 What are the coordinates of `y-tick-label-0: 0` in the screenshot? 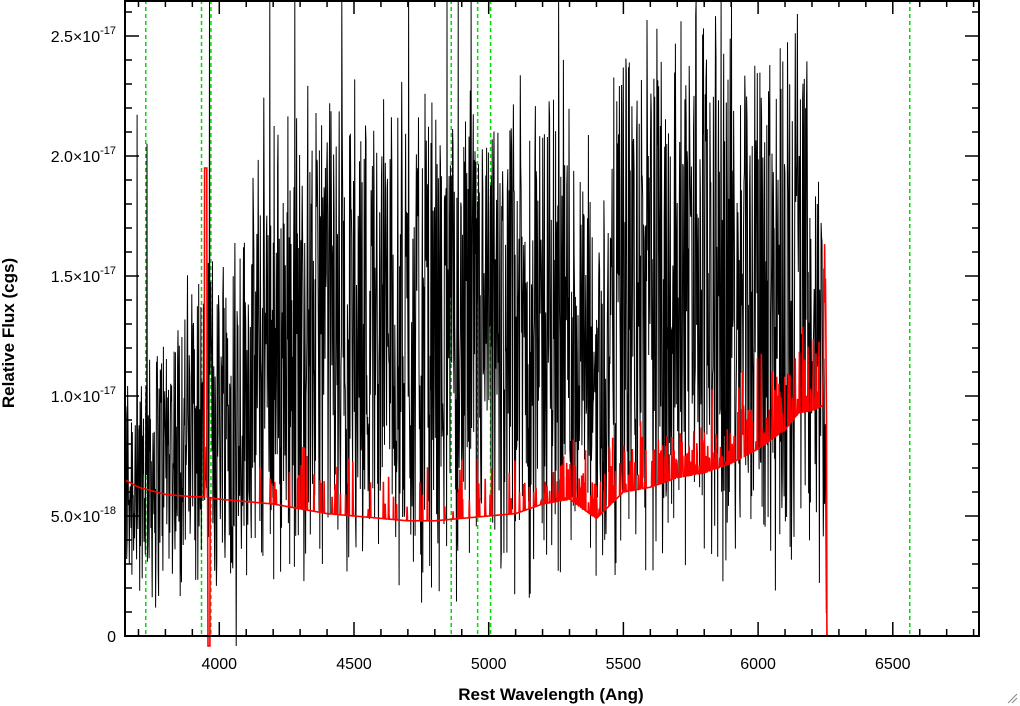 It's located at (111, 637).